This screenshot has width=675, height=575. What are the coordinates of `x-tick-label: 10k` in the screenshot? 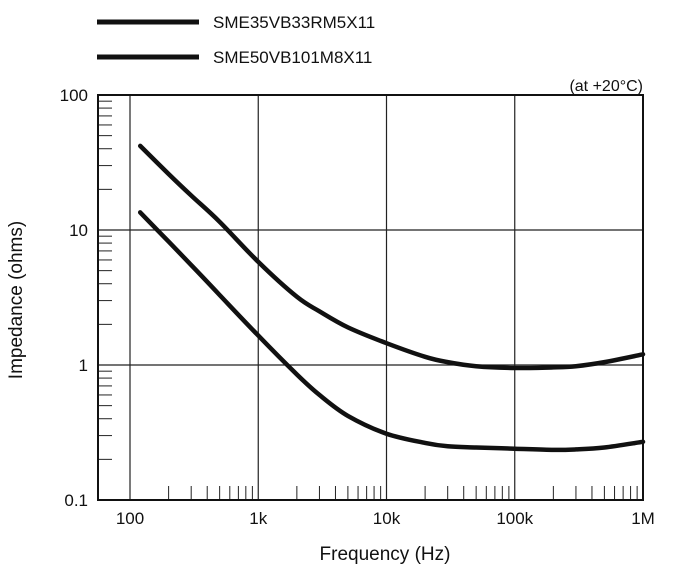 It's located at (387, 518).